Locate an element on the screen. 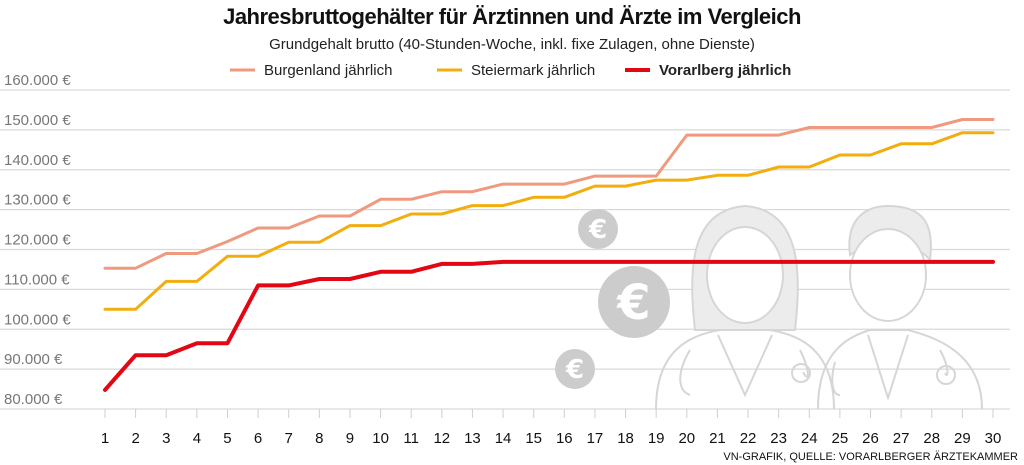  x-tick-label: 7 is located at coordinates (289, 438).